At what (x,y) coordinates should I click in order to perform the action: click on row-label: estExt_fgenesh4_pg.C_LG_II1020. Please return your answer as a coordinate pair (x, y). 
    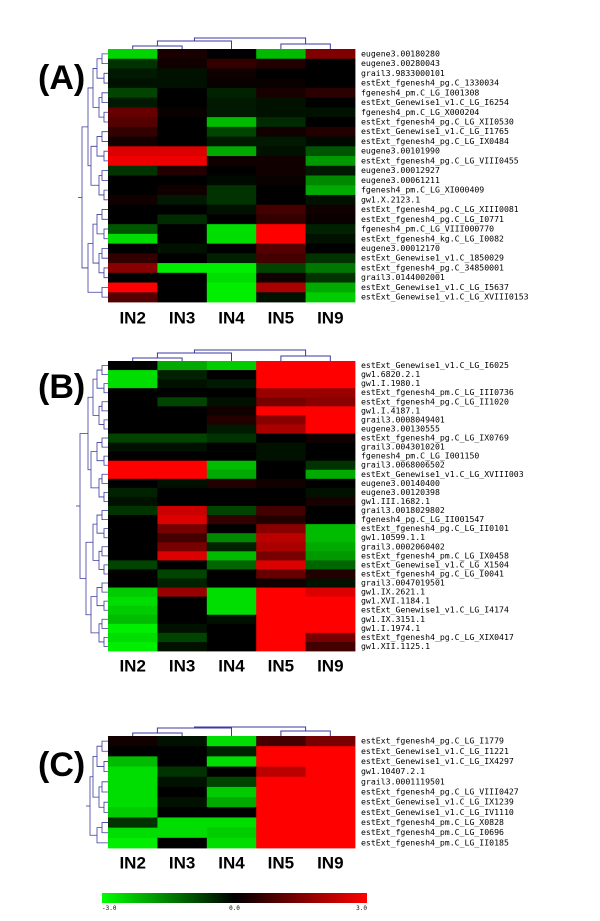
    Looking at the image, I should click on (435, 401).